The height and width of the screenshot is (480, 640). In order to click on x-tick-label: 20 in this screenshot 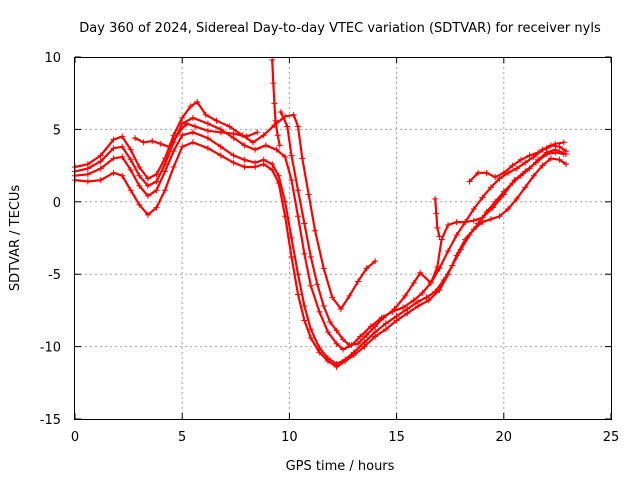, I will do `click(504, 437)`.